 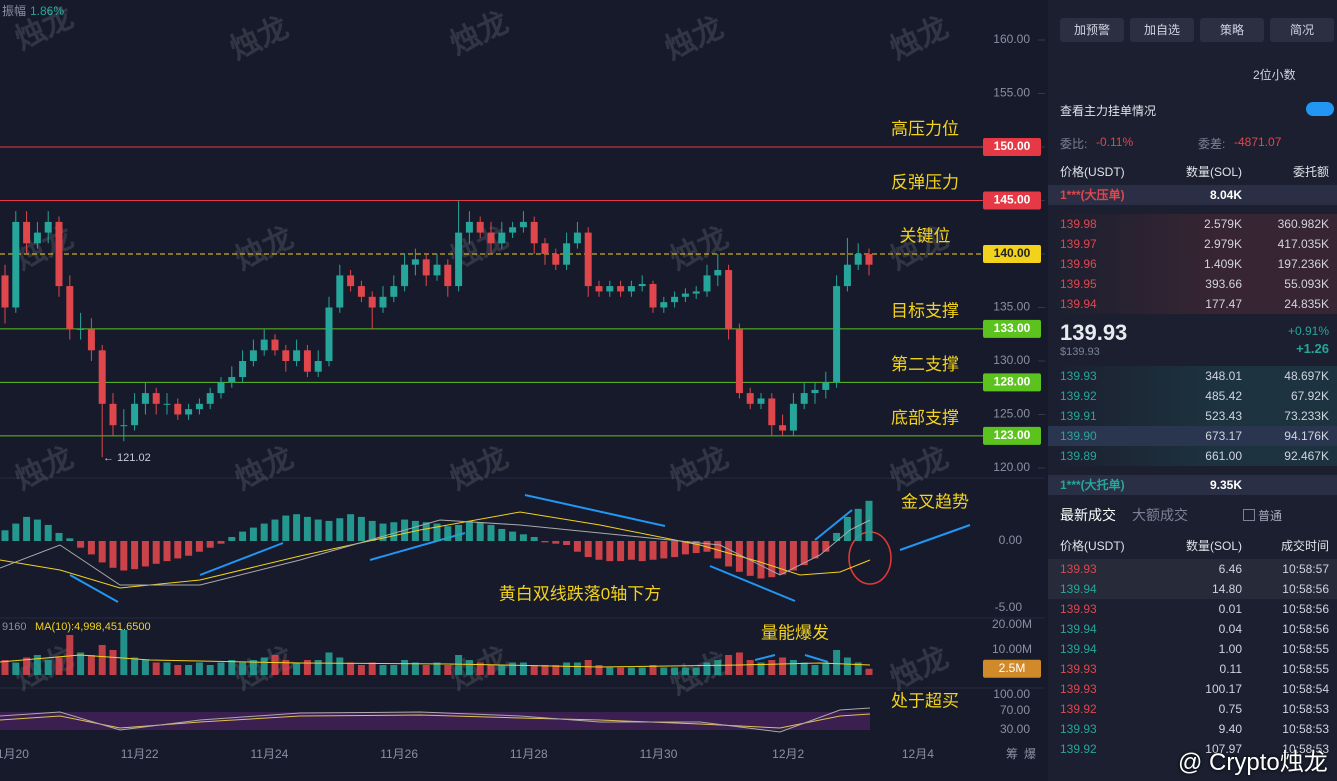 I want to click on ask-cell: 393.66, so click(x=1223, y=284).